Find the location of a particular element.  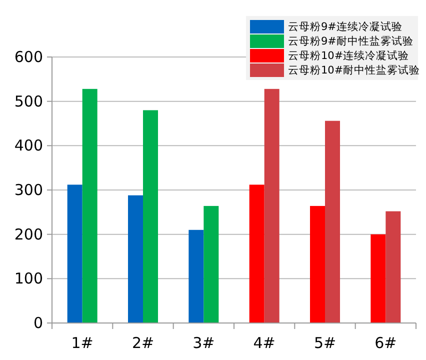

legend-label: 云母粉9#连续冷凝试验 is located at coordinates (345, 26).